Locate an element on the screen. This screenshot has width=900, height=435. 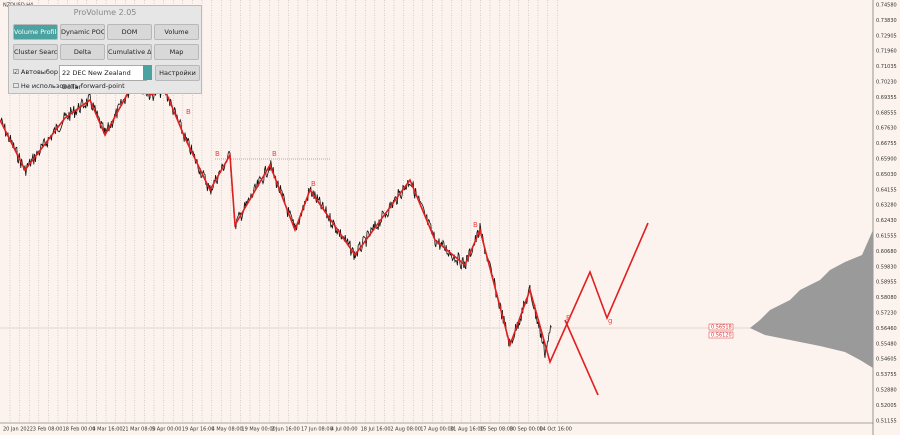
tool-button: DOM is located at coordinates (129, 32).